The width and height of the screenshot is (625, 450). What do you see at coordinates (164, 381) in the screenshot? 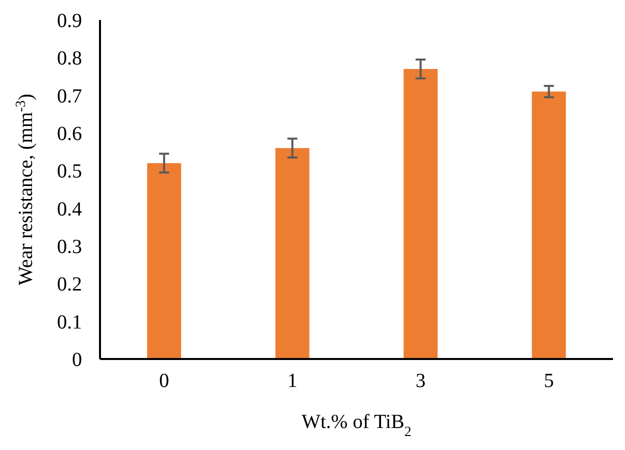
I see `x-tick-label: 0` at bounding box center [164, 381].